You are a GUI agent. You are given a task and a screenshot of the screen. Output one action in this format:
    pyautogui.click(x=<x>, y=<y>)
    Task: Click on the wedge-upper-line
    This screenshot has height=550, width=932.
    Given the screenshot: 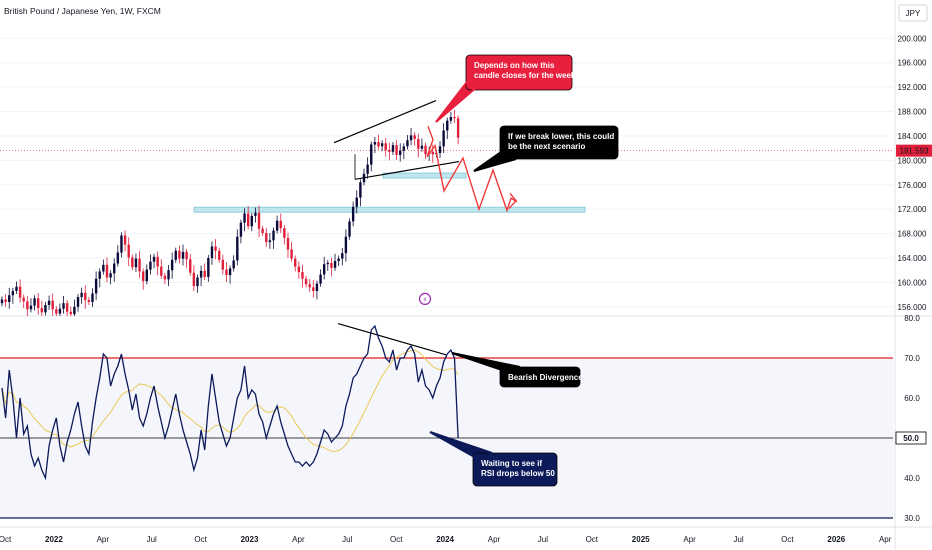 What is the action you would take?
    pyautogui.click(x=385, y=122)
    